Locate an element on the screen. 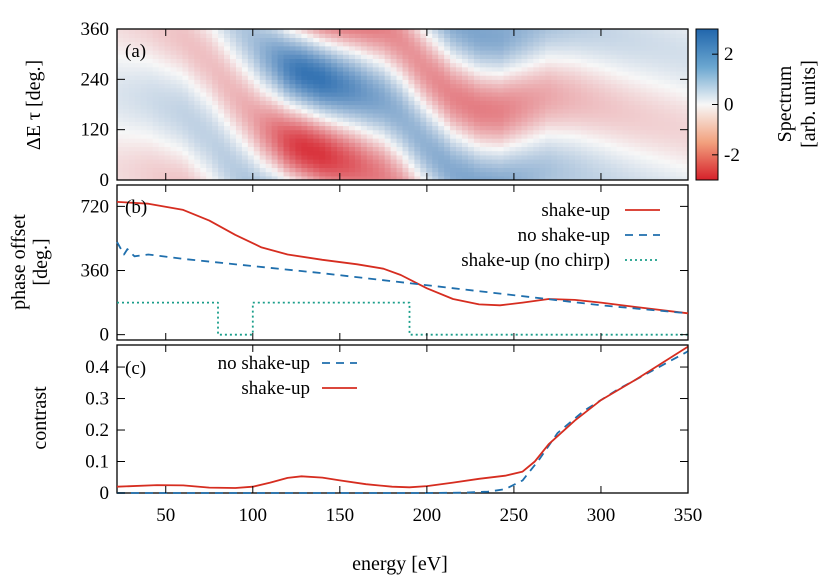 The width and height of the screenshot is (830, 581). x-tick-label: 150 is located at coordinates (340, 515).